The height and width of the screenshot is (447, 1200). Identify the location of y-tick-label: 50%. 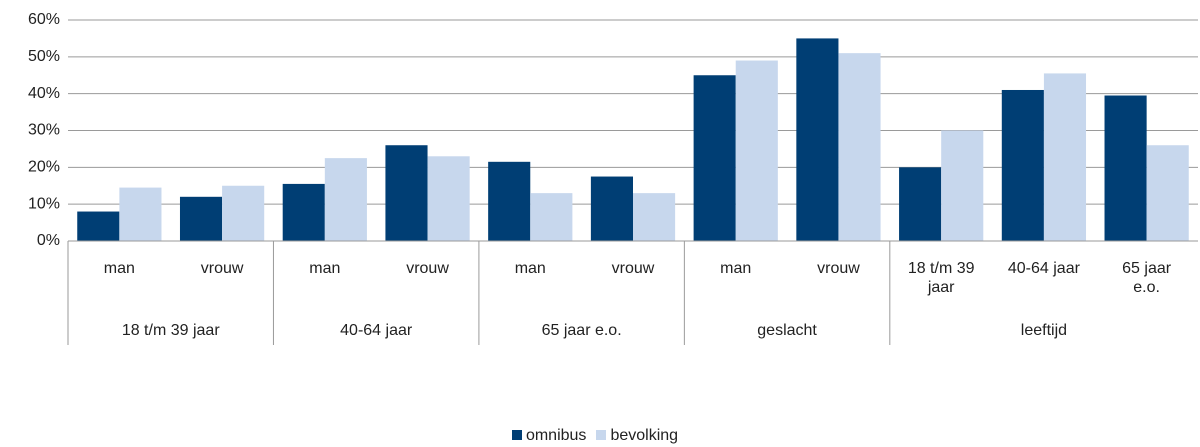
(44, 56).